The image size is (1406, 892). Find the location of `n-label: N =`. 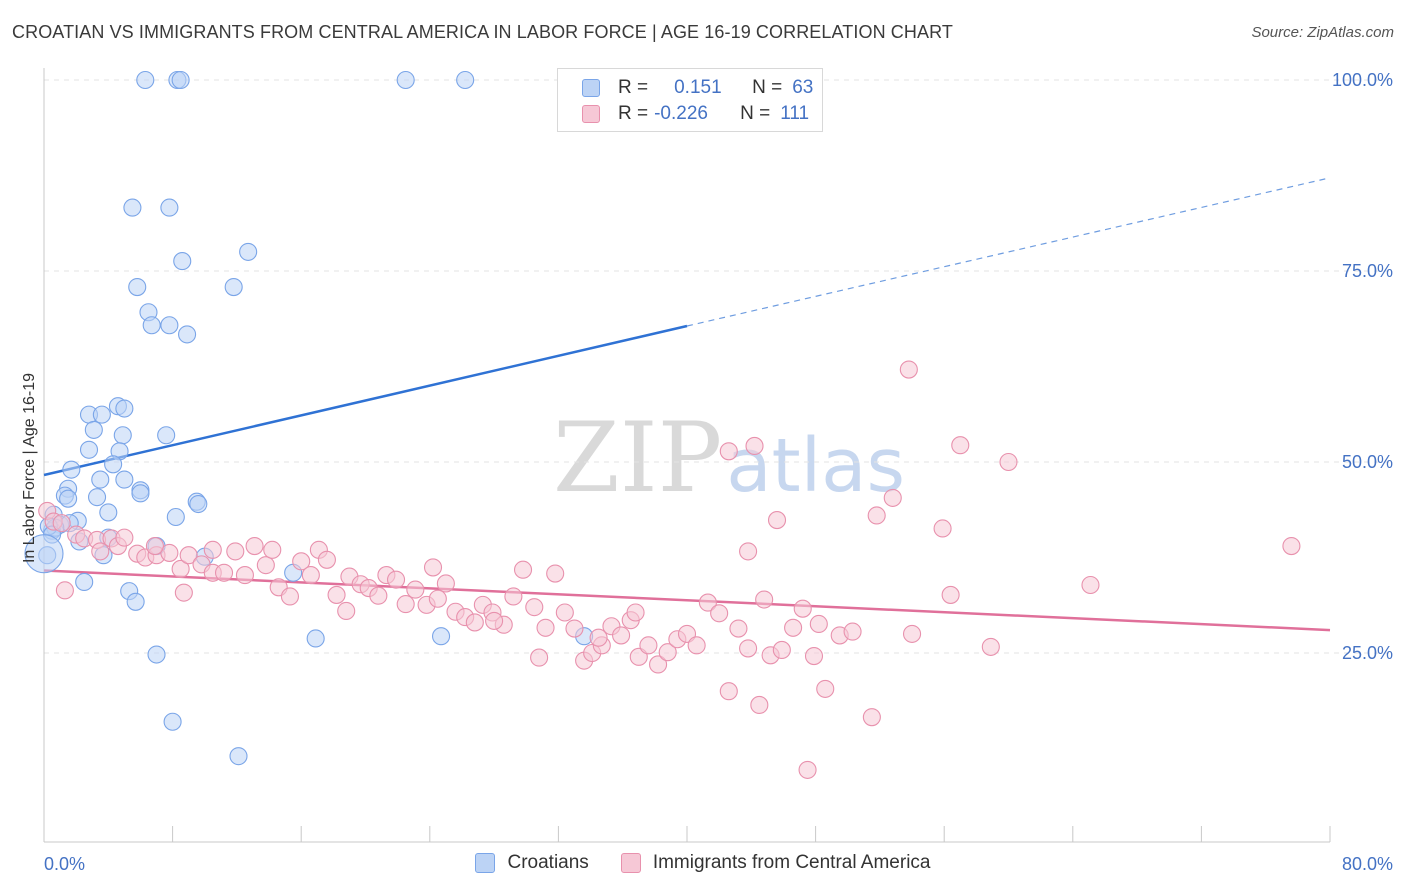

n-label: N = is located at coordinates (755, 113).